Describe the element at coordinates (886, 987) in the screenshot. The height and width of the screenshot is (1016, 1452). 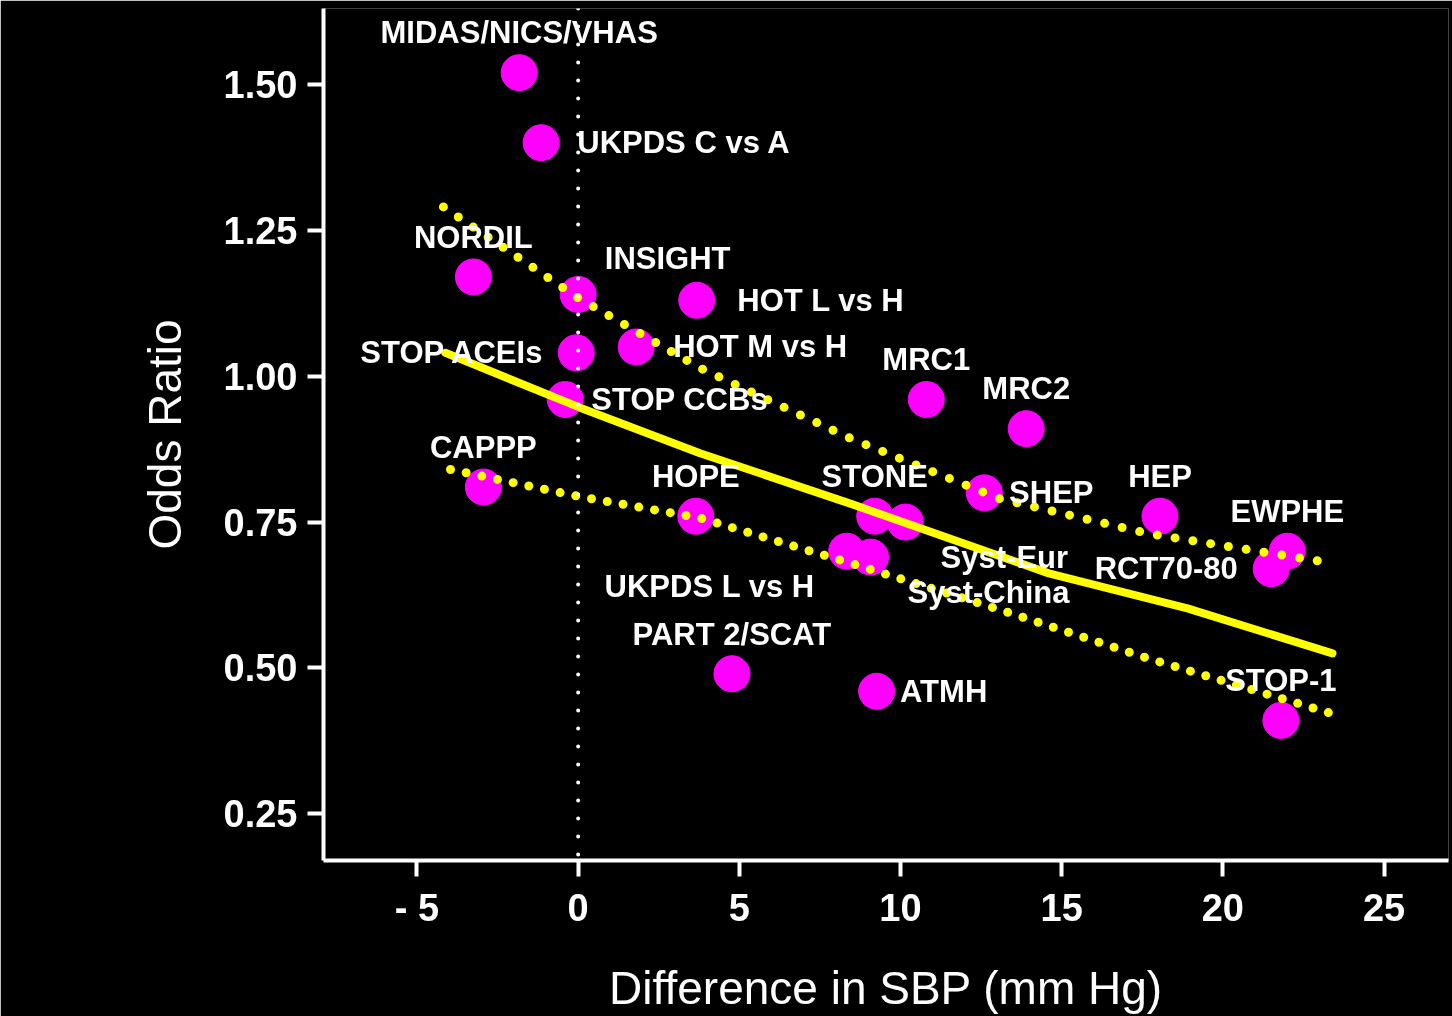
I see `x-axis-title: Difference in SBP (mm Hg)` at that location.